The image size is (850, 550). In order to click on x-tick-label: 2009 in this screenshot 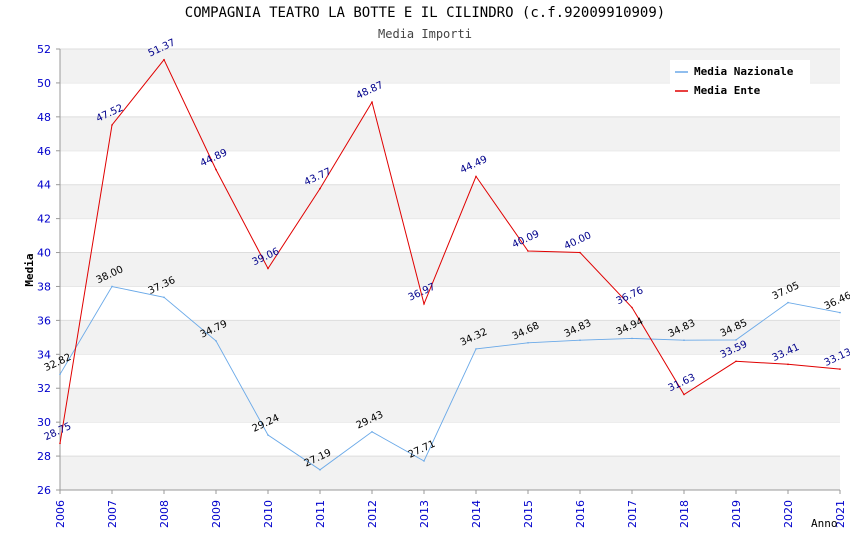, I will do `click(216, 514)`.